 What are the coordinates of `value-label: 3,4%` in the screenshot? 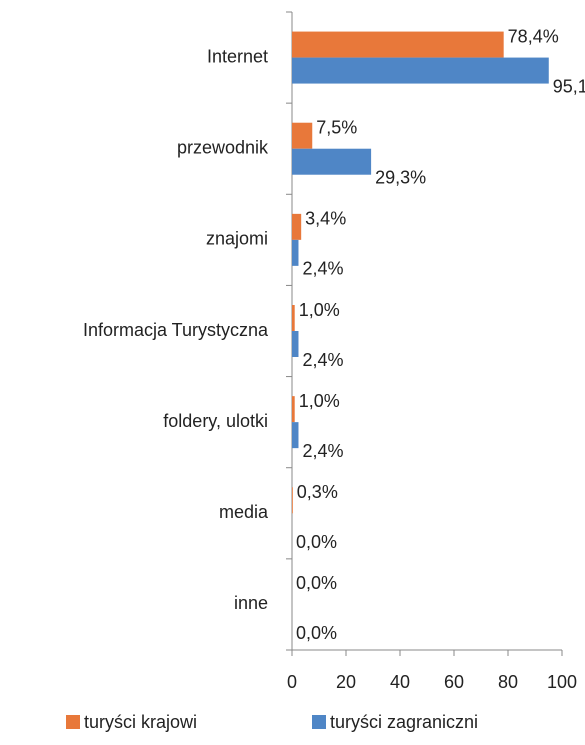 It's located at (325, 219).